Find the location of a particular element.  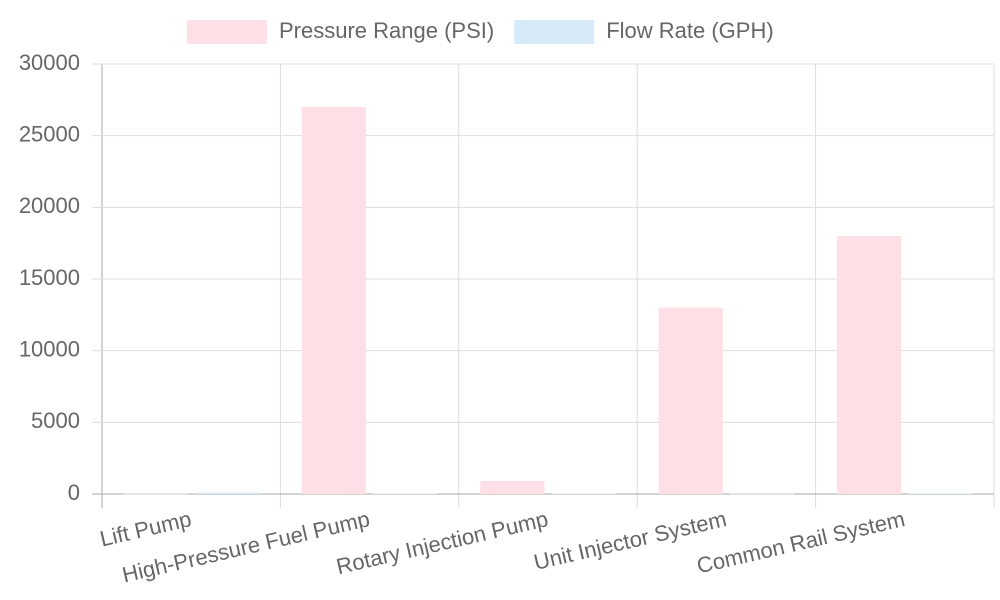

y-tick-label: 25000 is located at coordinates (49, 133).